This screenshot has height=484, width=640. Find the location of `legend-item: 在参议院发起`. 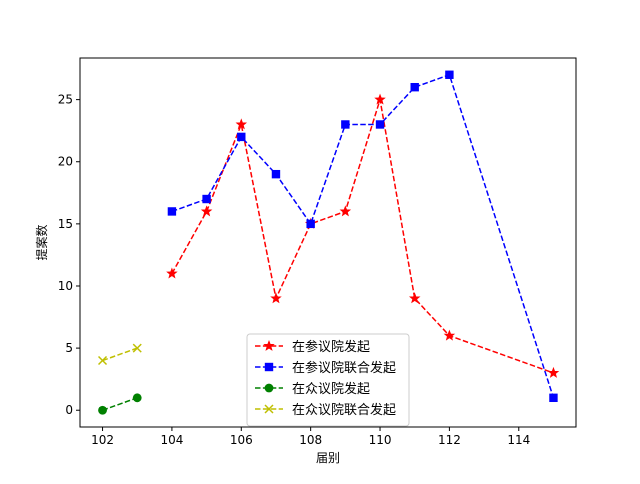

legend-item: 在参议院发起 is located at coordinates (312, 347).